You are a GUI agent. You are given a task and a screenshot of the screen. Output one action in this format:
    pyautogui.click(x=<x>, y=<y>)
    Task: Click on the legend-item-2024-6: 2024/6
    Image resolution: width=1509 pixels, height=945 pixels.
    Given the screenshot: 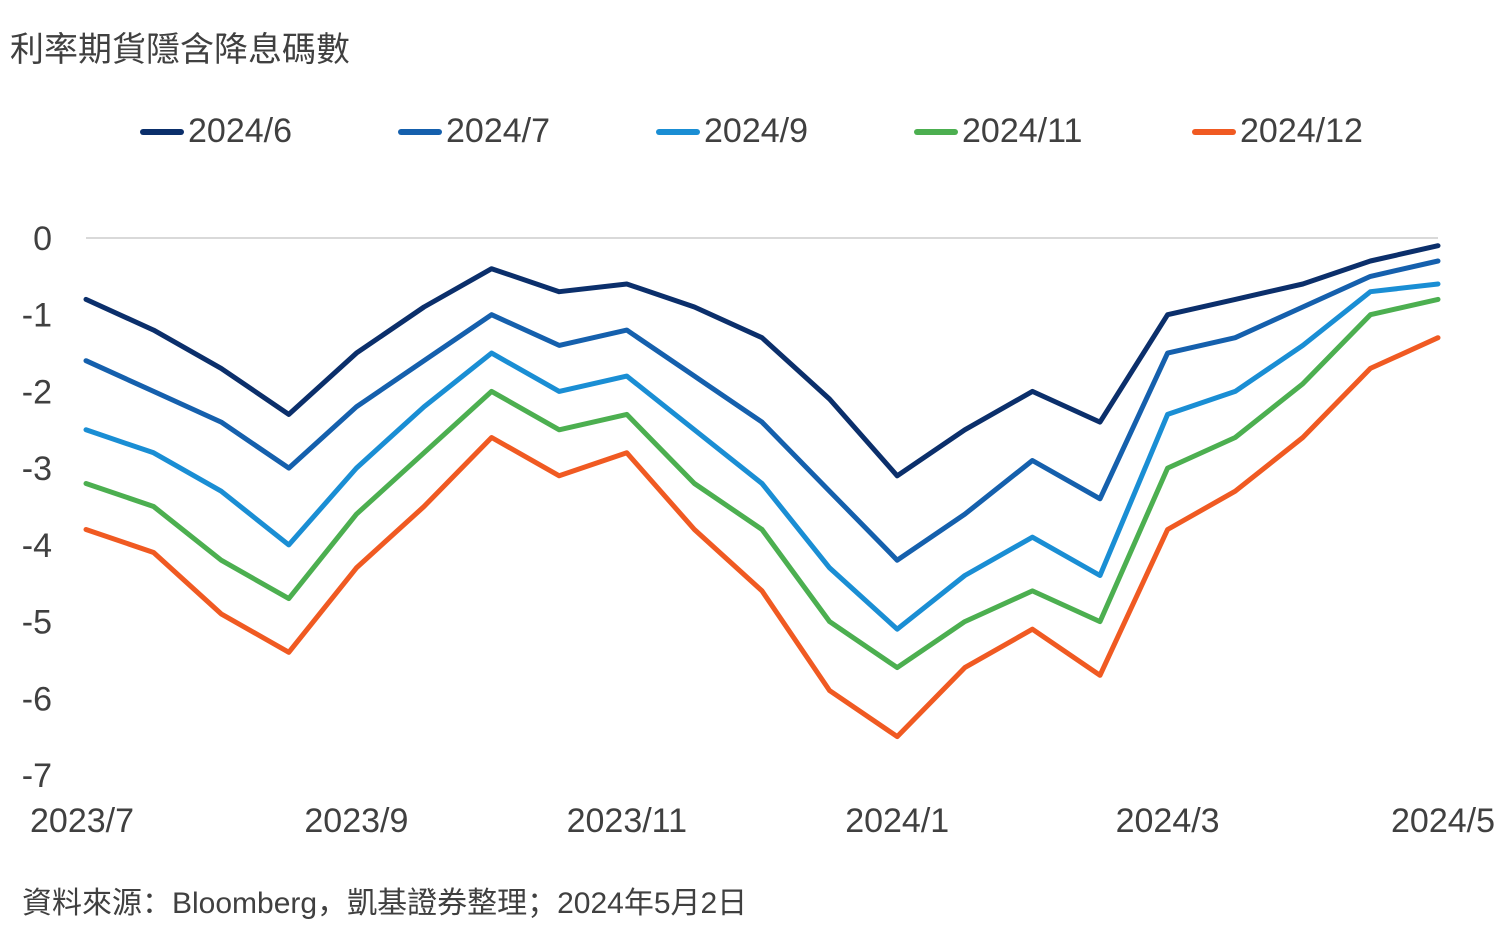 What is the action you would take?
    pyautogui.click(x=216, y=131)
    